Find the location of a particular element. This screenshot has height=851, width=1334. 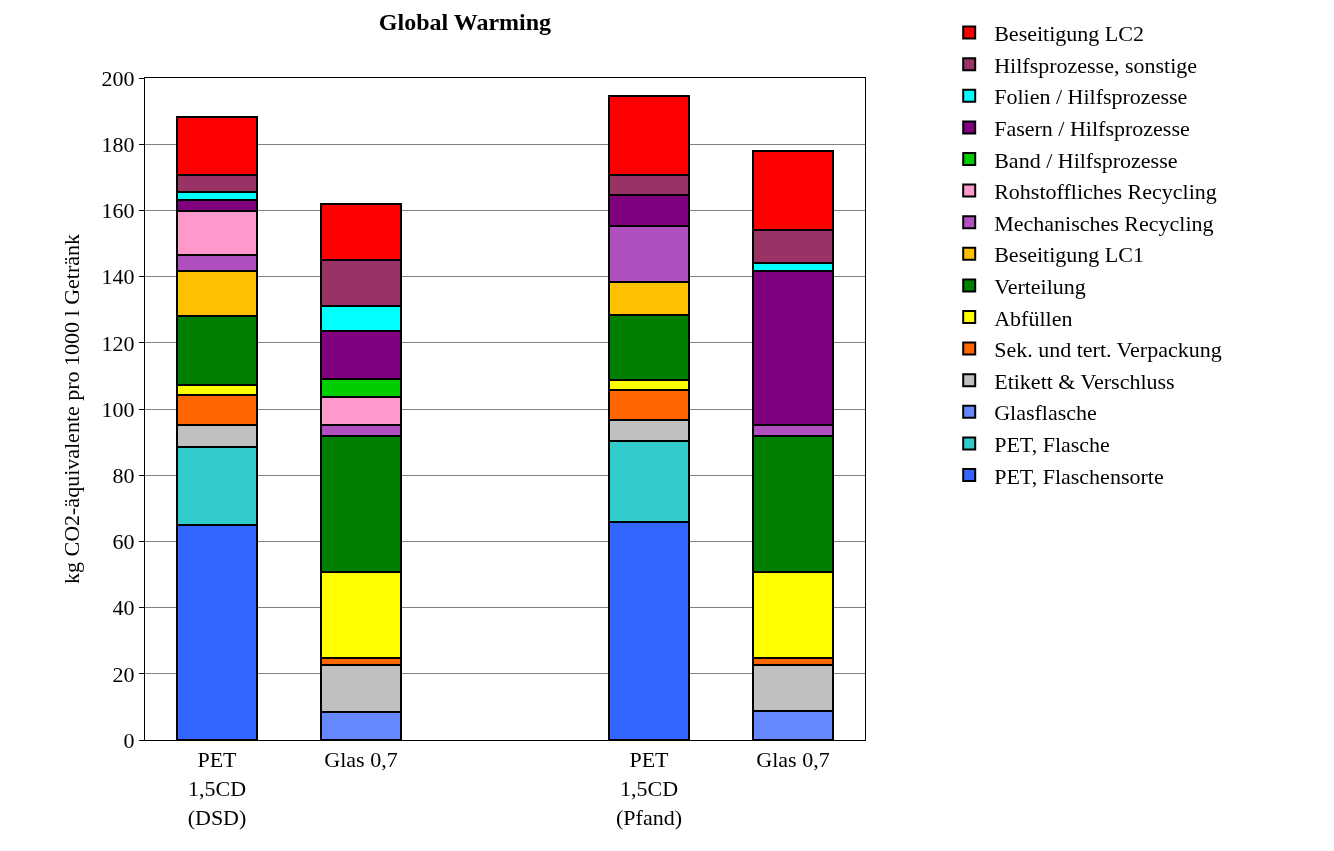

y-tick-label: 20 is located at coordinates (123, 674).